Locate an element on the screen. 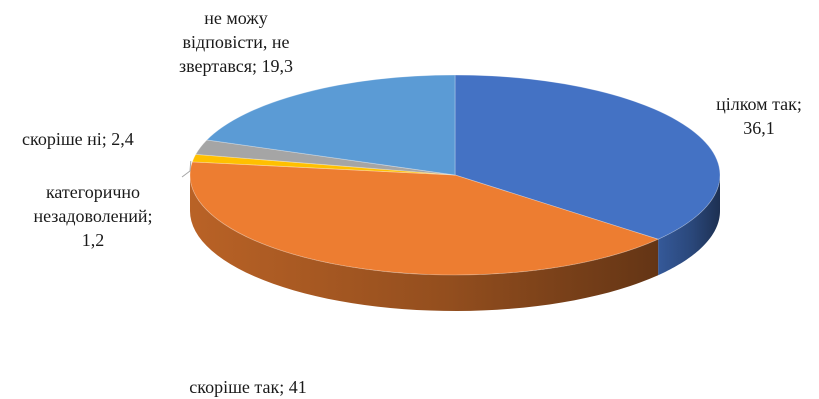 The height and width of the screenshot is (399, 819). slice-цілком-так is located at coordinates (587, 157).